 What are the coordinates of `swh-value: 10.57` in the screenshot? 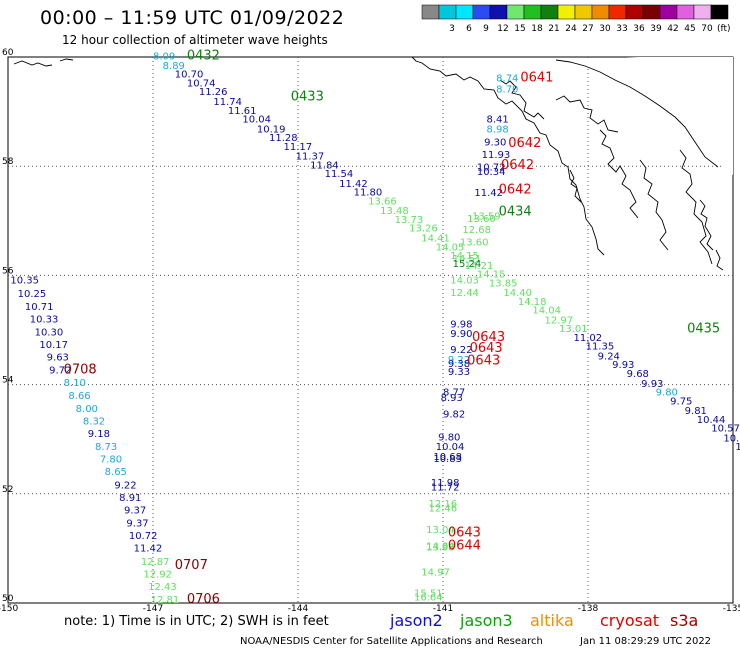 It's located at (725, 429).